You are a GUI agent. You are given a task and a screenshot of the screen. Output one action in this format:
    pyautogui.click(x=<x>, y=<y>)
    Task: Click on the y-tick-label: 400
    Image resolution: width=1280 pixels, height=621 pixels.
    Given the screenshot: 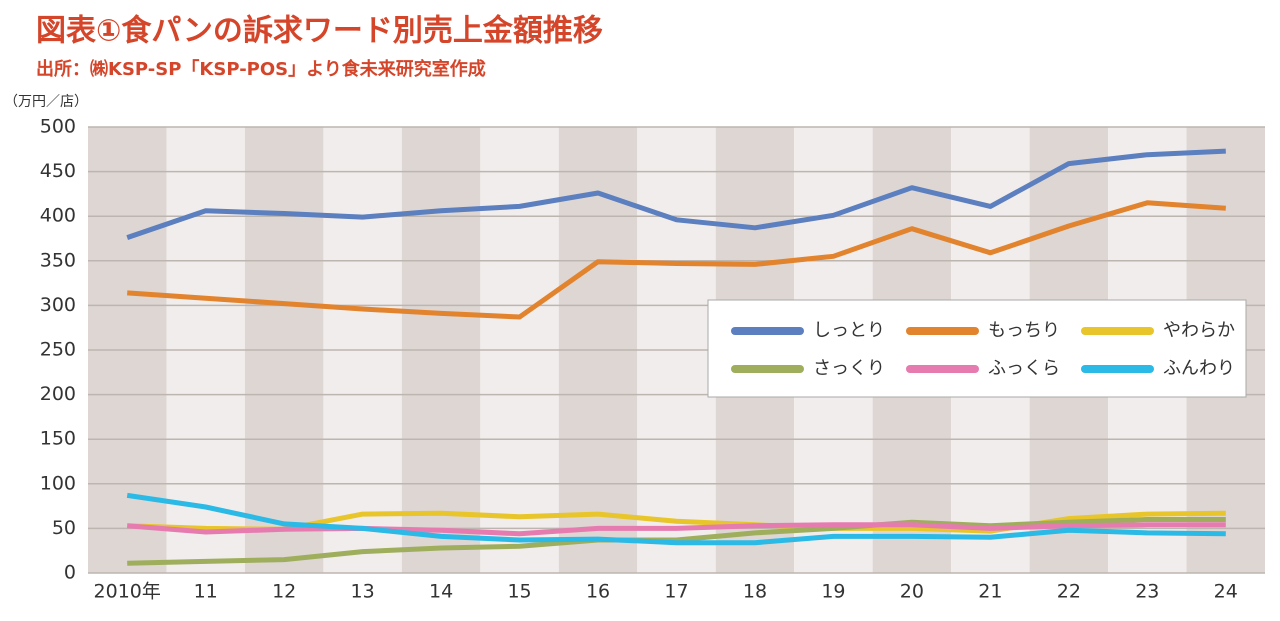 What is the action you would take?
    pyautogui.click(x=58, y=216)
    